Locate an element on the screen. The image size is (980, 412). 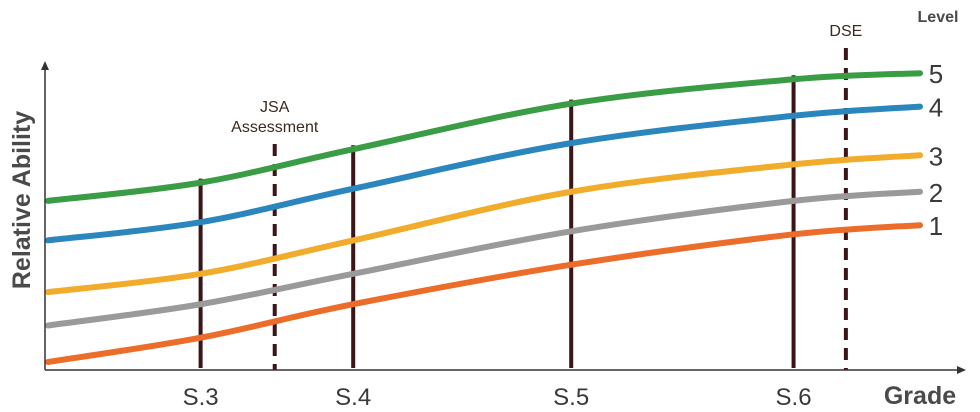
x-axis-arrow is located at coordinates (961, 370).